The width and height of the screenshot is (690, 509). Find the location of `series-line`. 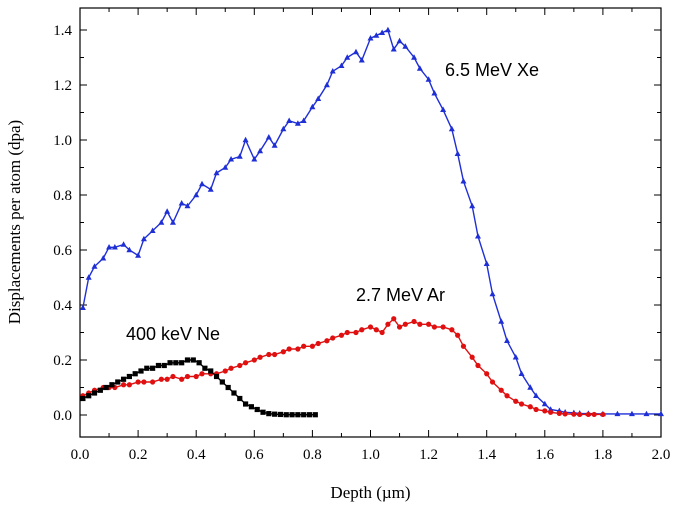

series-line is located at coordinates (199, 387).